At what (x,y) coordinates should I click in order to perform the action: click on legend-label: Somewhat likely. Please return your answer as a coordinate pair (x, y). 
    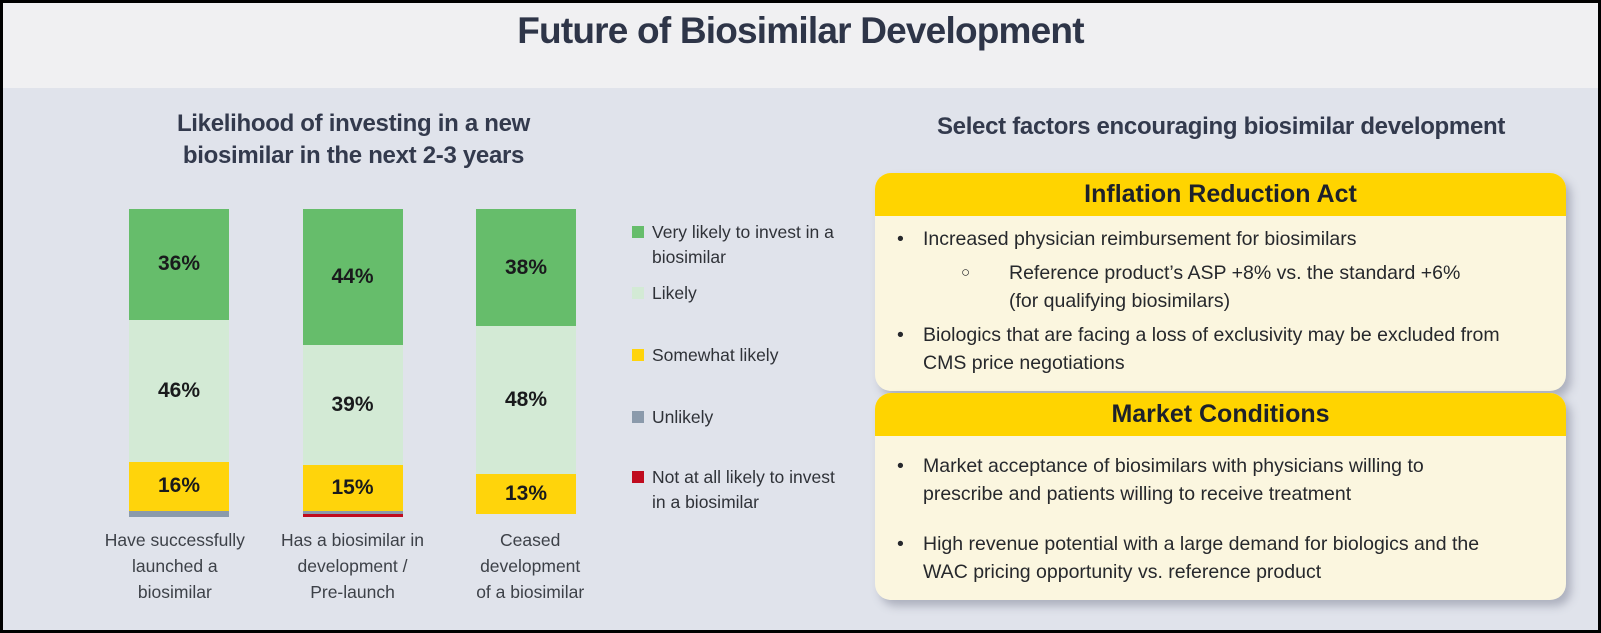
    Looking at the image, I should click on (715, 355).